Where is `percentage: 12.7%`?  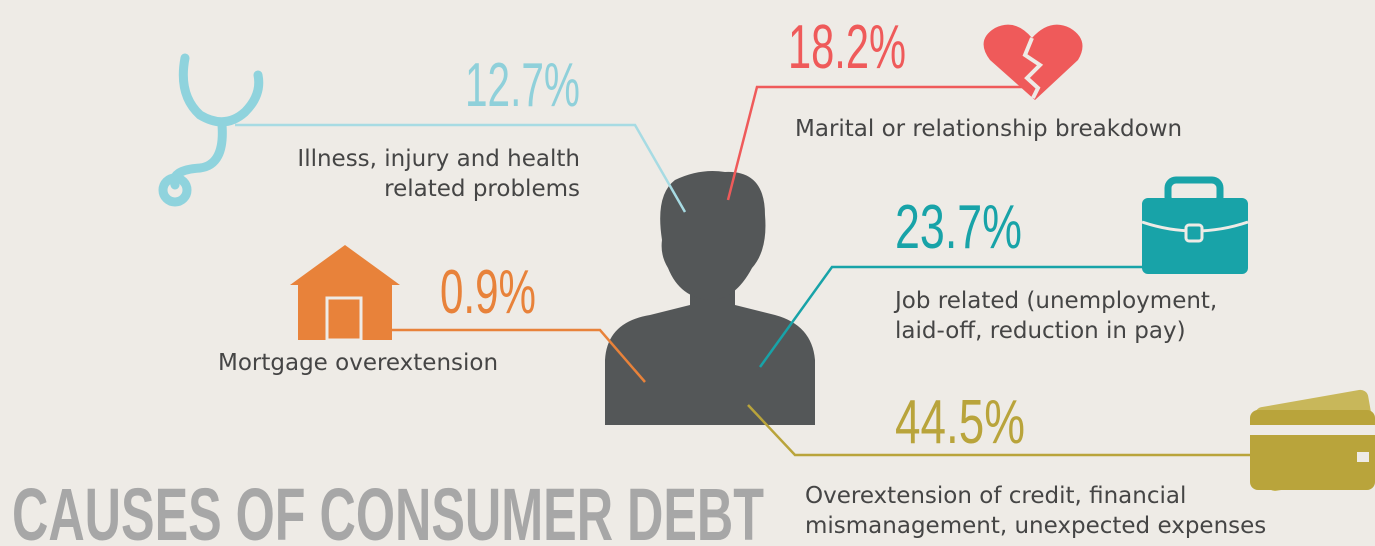 percentage: 12.7% is located at coordinates (522, 85).